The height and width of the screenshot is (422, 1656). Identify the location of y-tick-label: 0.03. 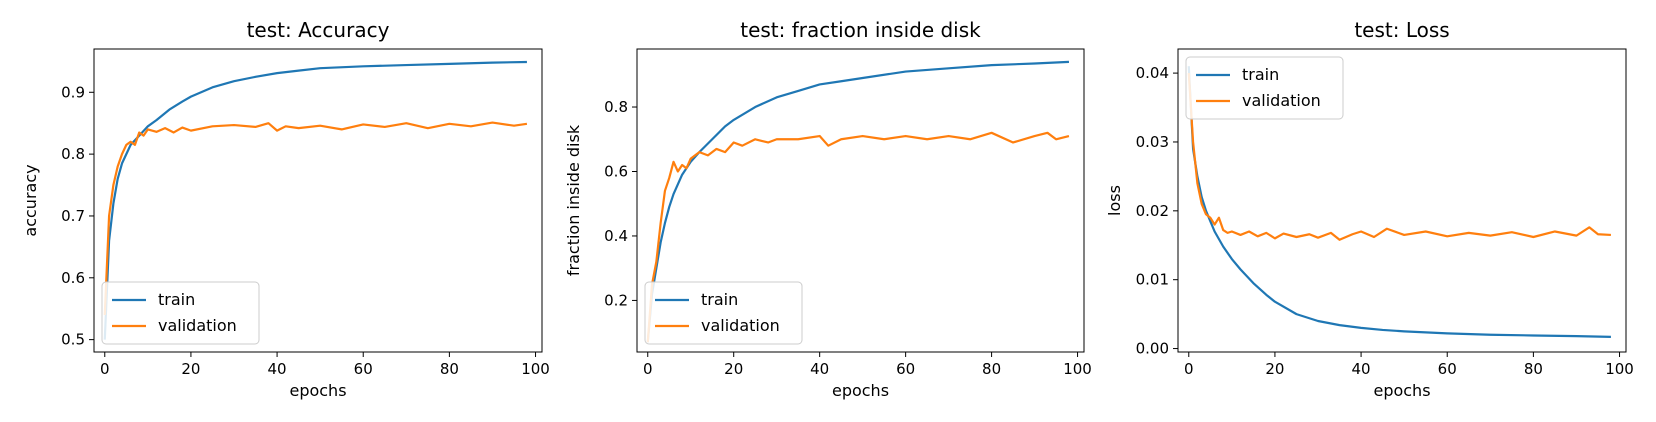
(1152, 142).